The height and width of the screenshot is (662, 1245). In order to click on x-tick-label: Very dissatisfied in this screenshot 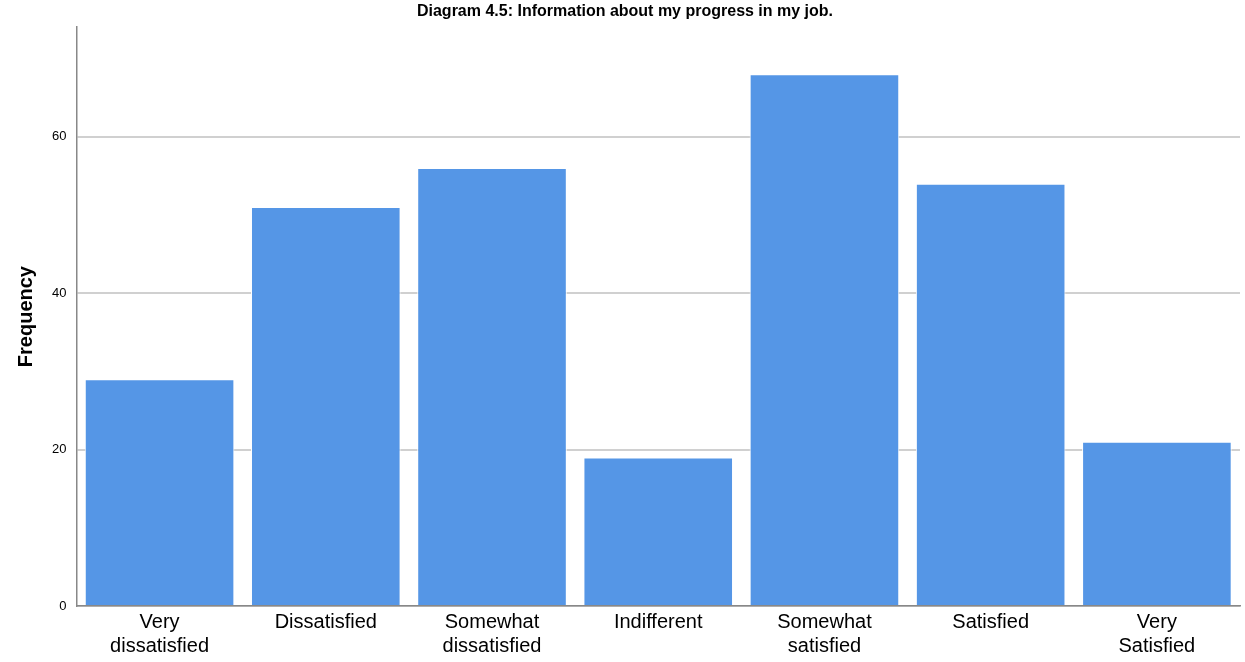, I will do `click(160, 632)`.